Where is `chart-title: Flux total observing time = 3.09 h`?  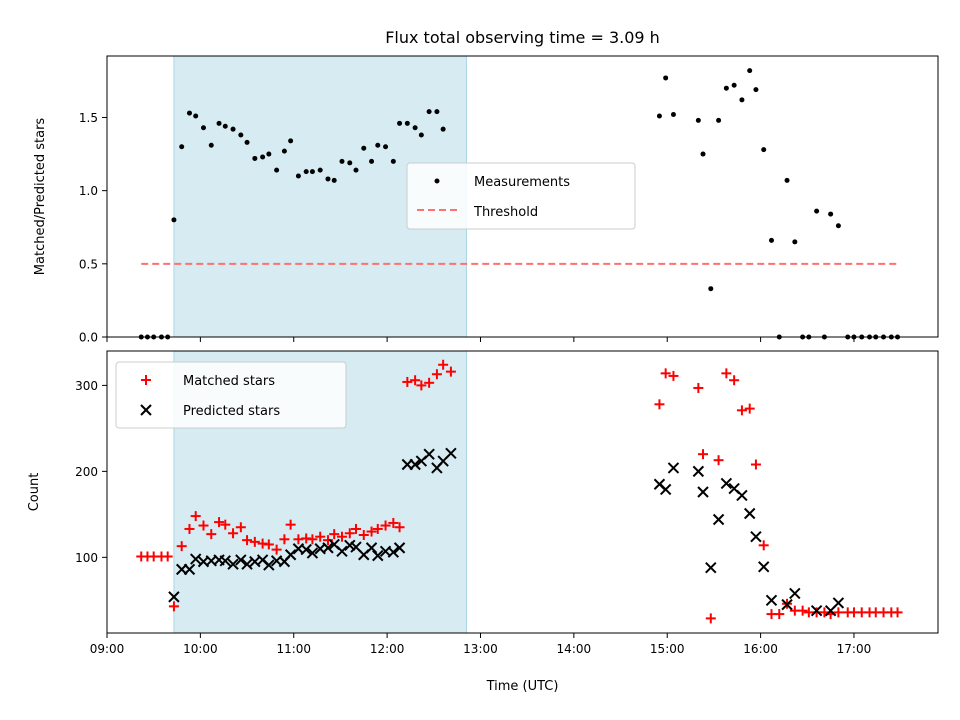
chart-title: Flux total observing time = 3.09 h is located at coordinates (522, 37).